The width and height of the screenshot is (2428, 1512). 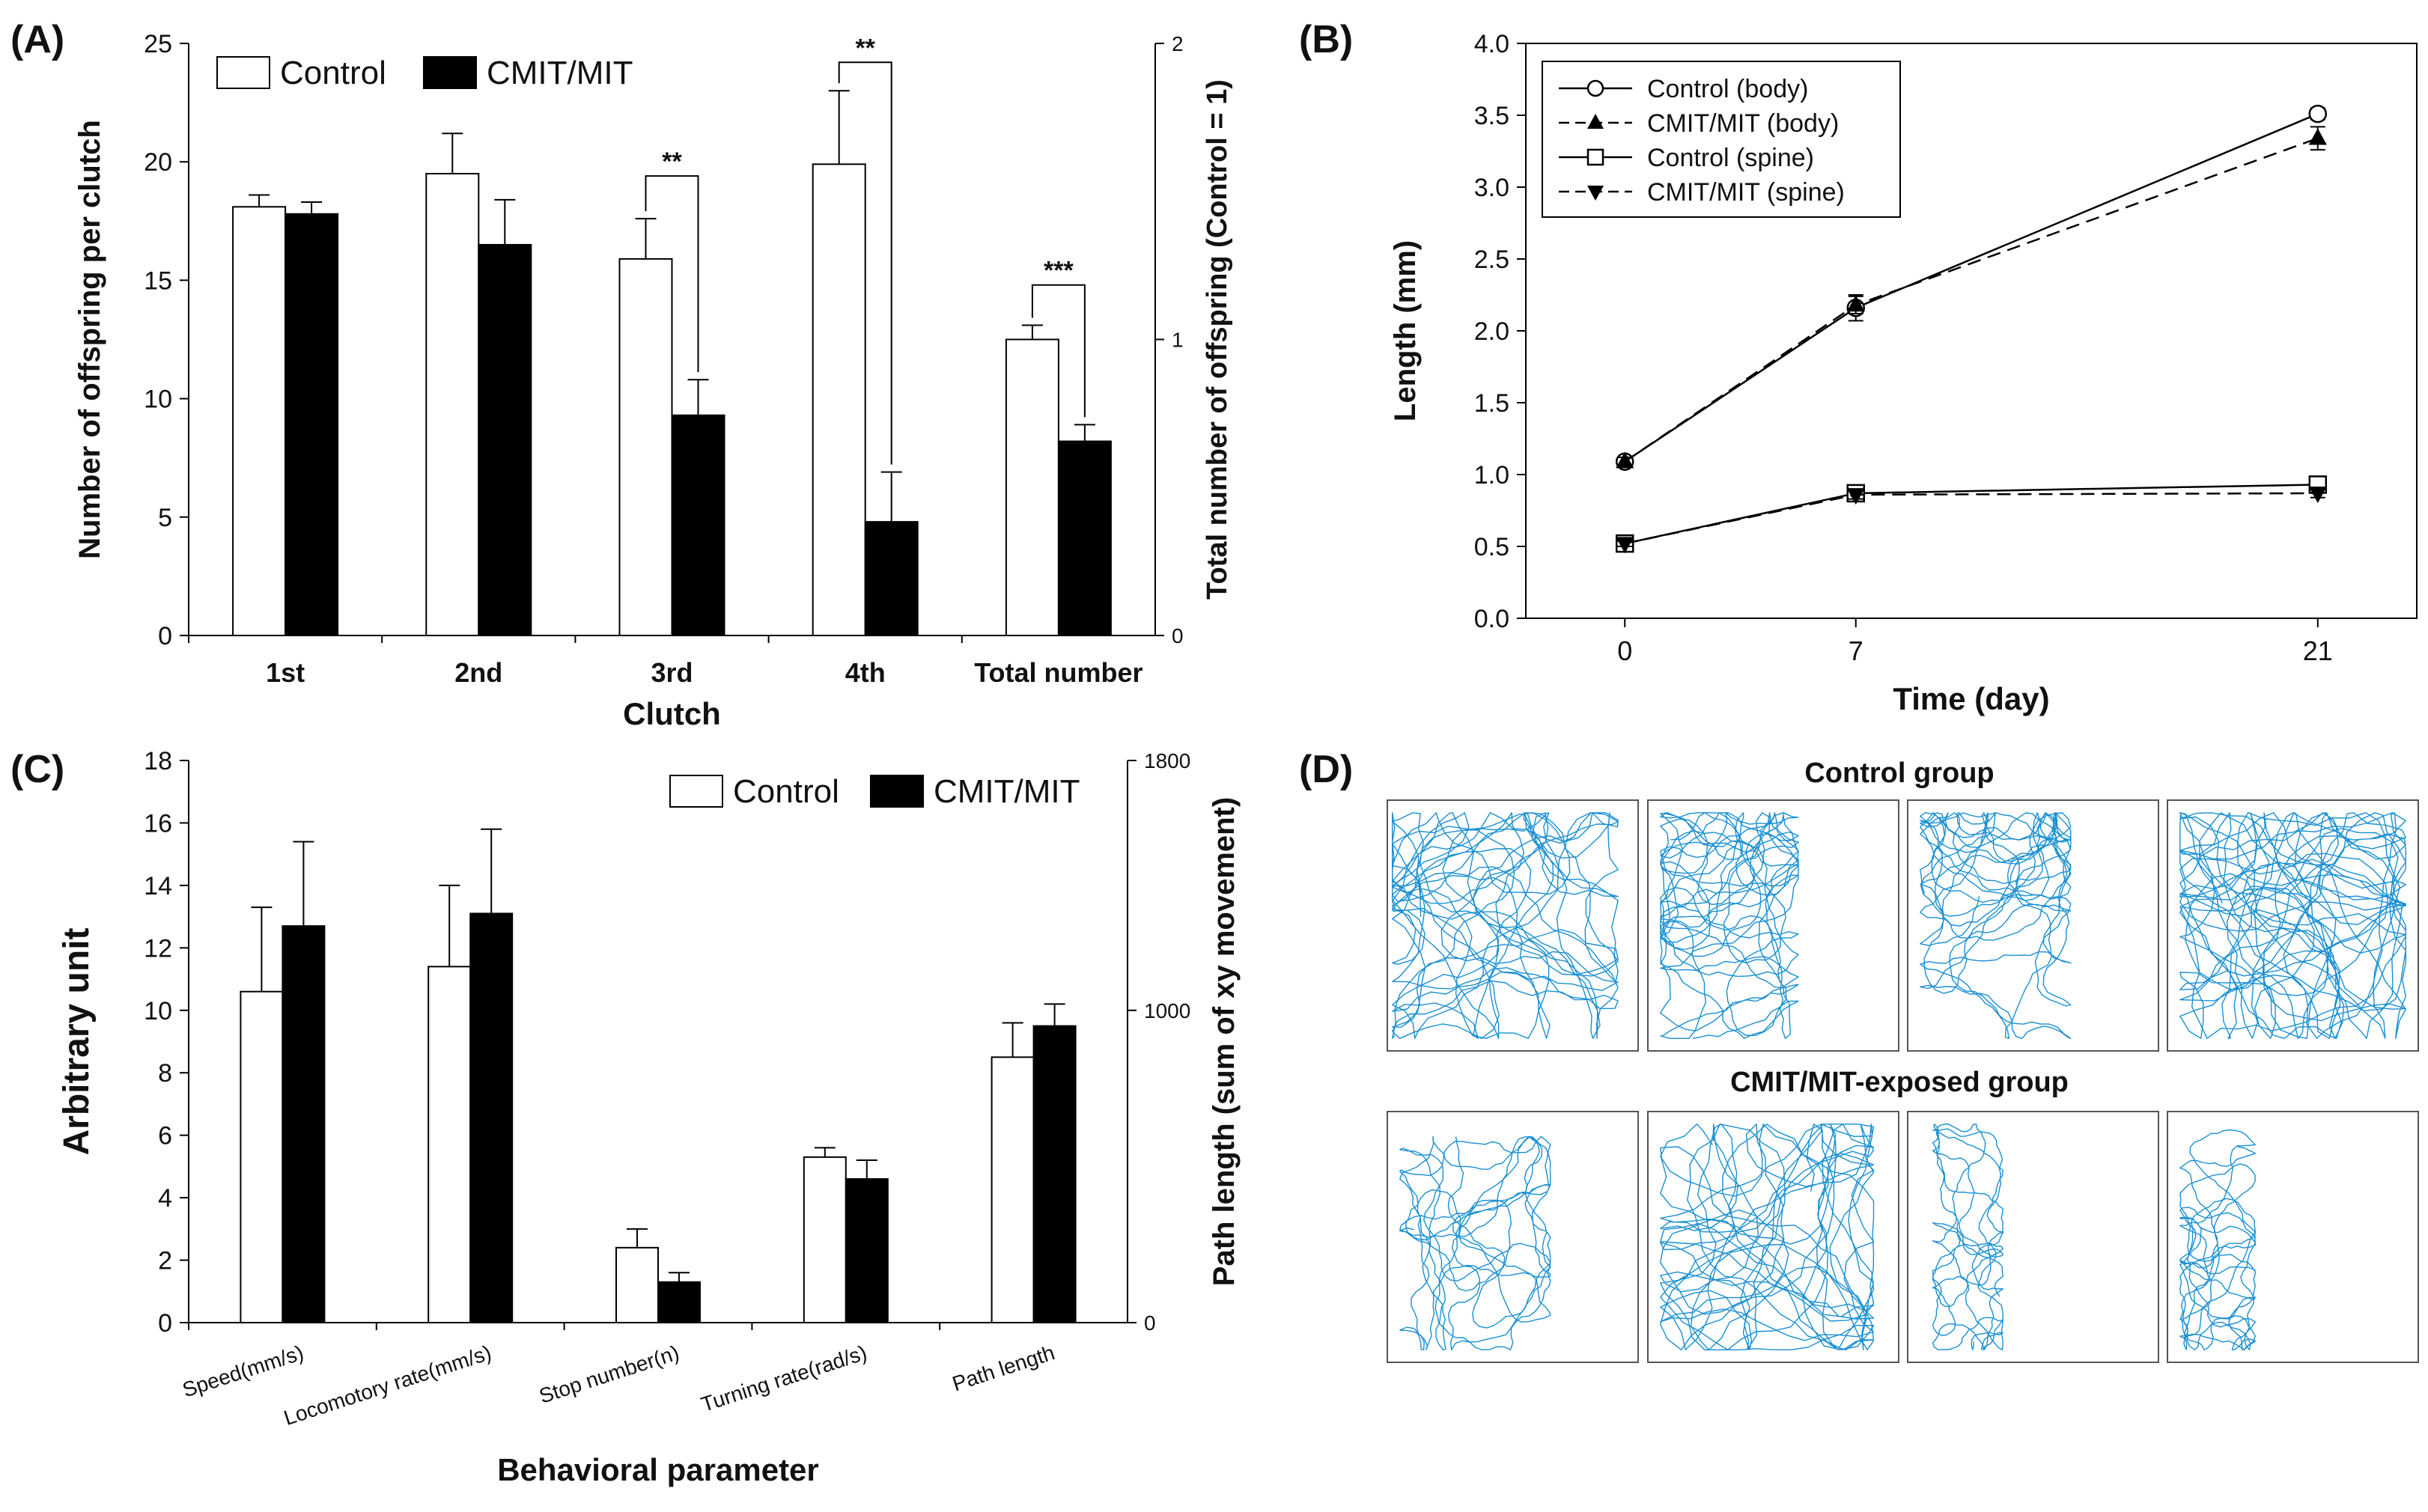 What do you see at coordinates (158, 761) in the screenshot?
I see `y-tick-label: 18` at bounding box center [158, 761].